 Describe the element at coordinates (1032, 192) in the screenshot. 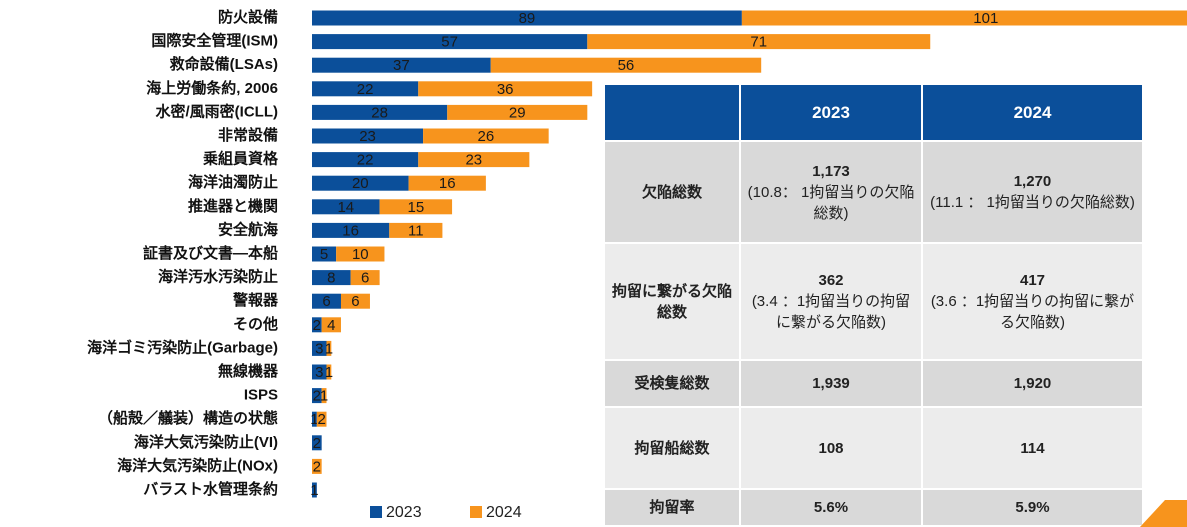

I see `table-cell: 1,270 (11.1 ： 1拘留当りの欠陥総数)` at that location.